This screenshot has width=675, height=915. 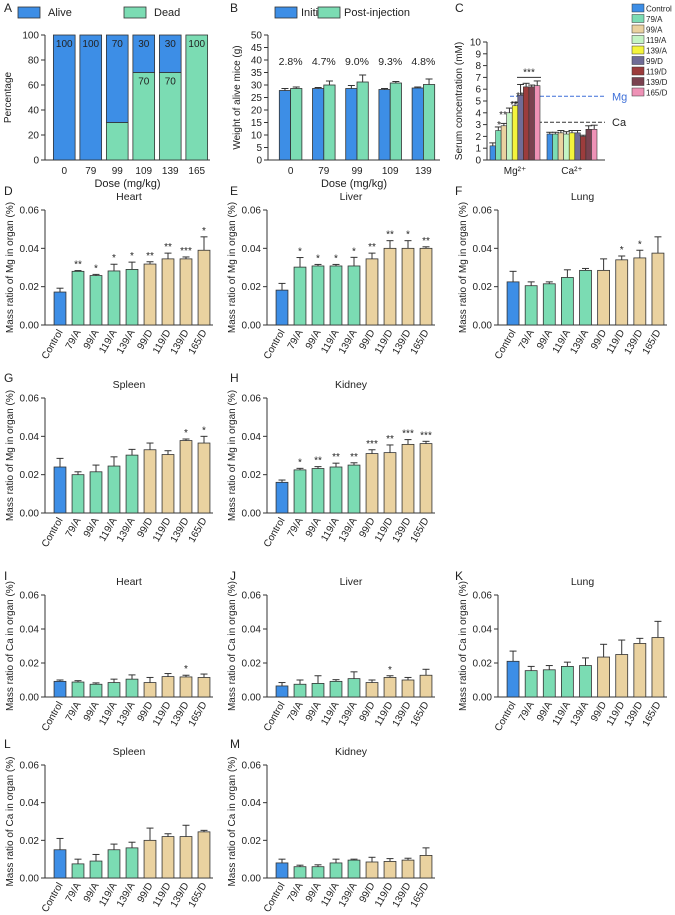 What do you see at coordinates (144, 44) in the screenshot?
I see `data-label: 30` at bounding box center [144, 44].